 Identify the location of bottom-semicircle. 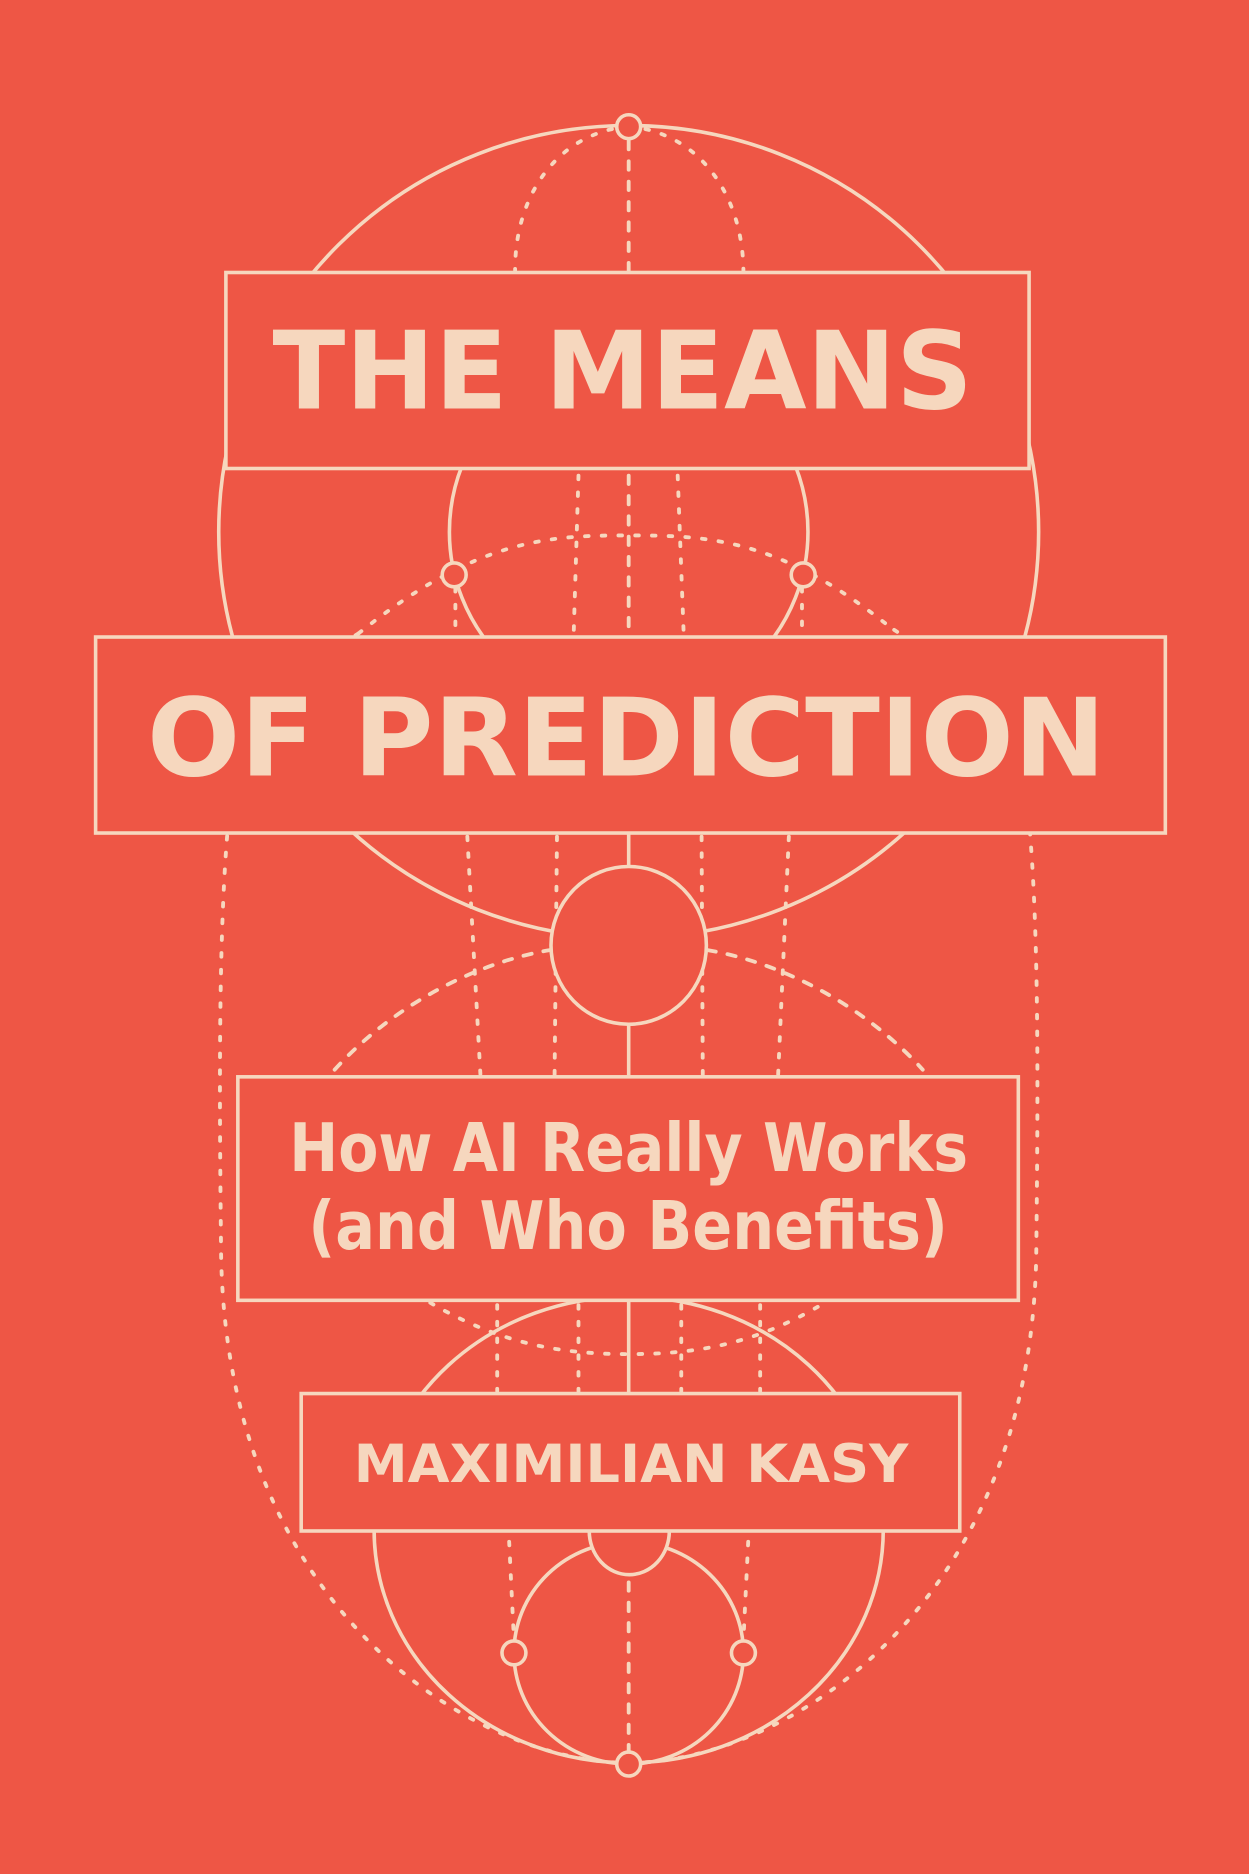
(629, 1553).